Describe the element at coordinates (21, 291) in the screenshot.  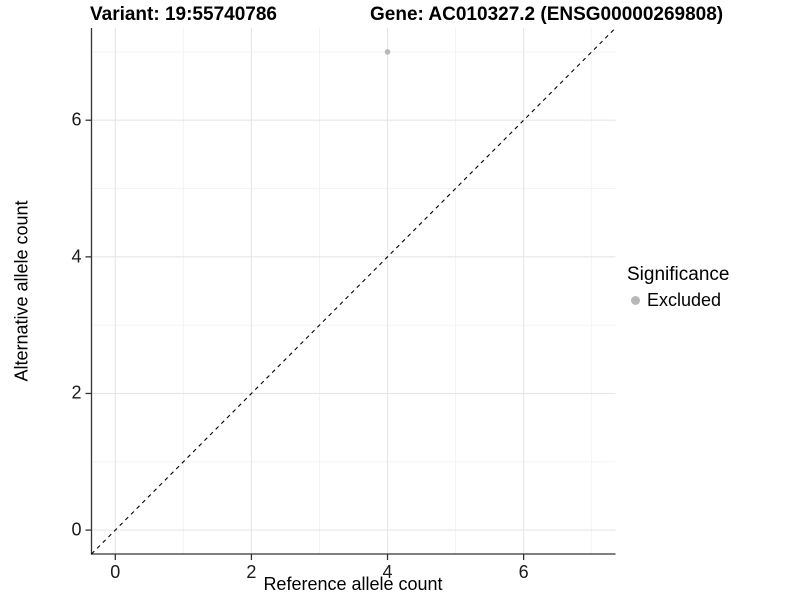
I see `y-axis-label: Alternative allele count` at that location.